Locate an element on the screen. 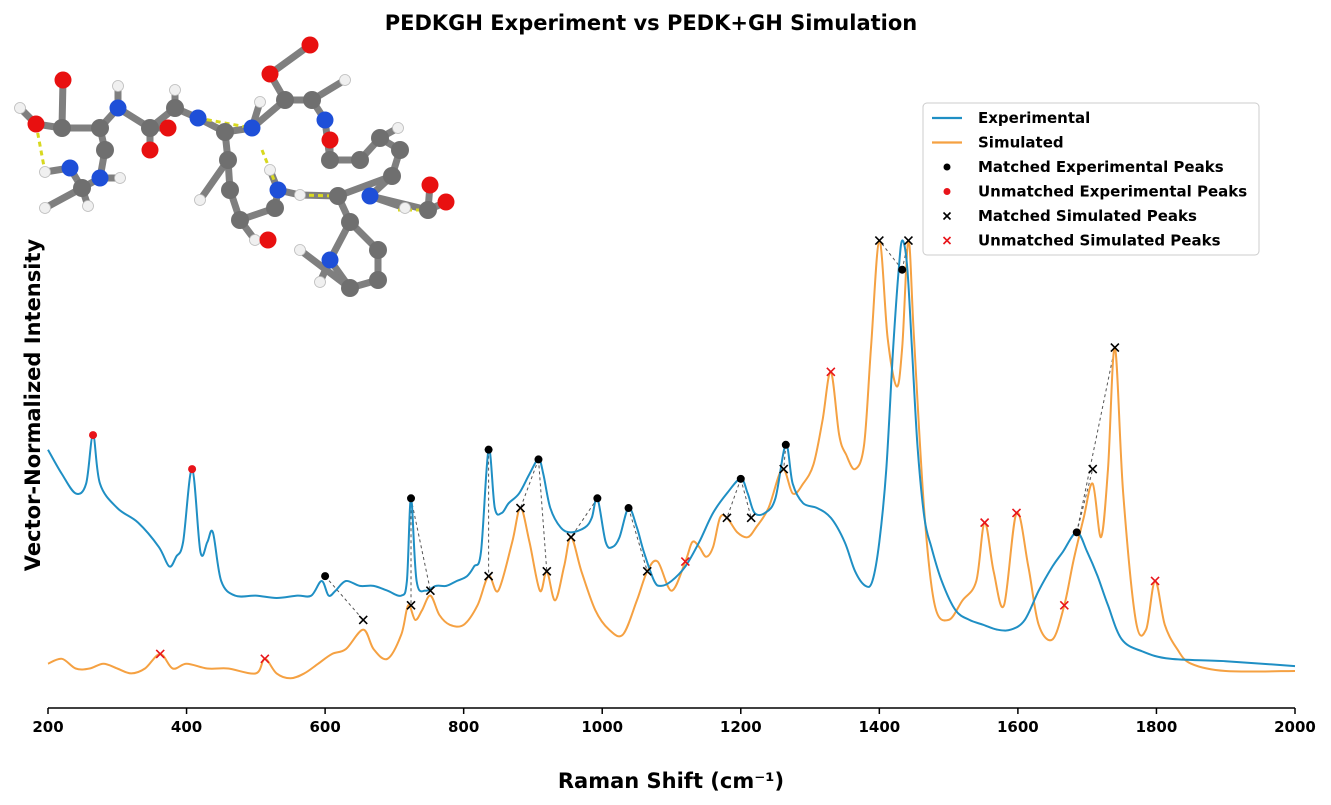  legend-item: Unmatched Simulated Peaks is located at coordinates (1081, 241).